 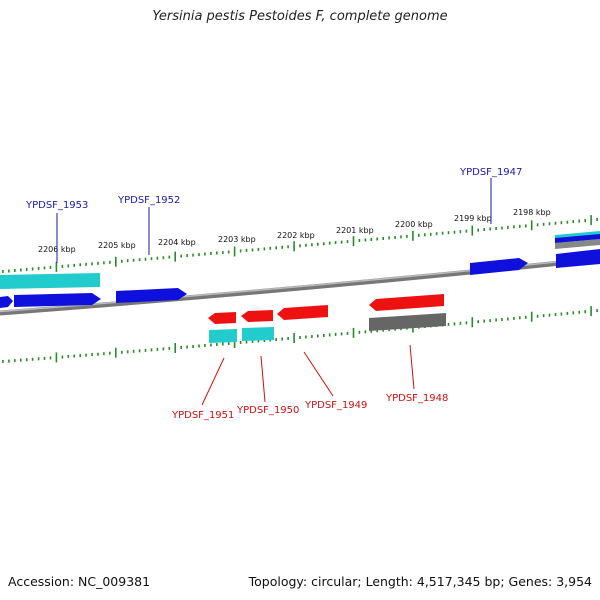 What do you see at coordinates (300, 244) in the screenshot?
I see `top-tick-track` at bounding box center [300, 244].